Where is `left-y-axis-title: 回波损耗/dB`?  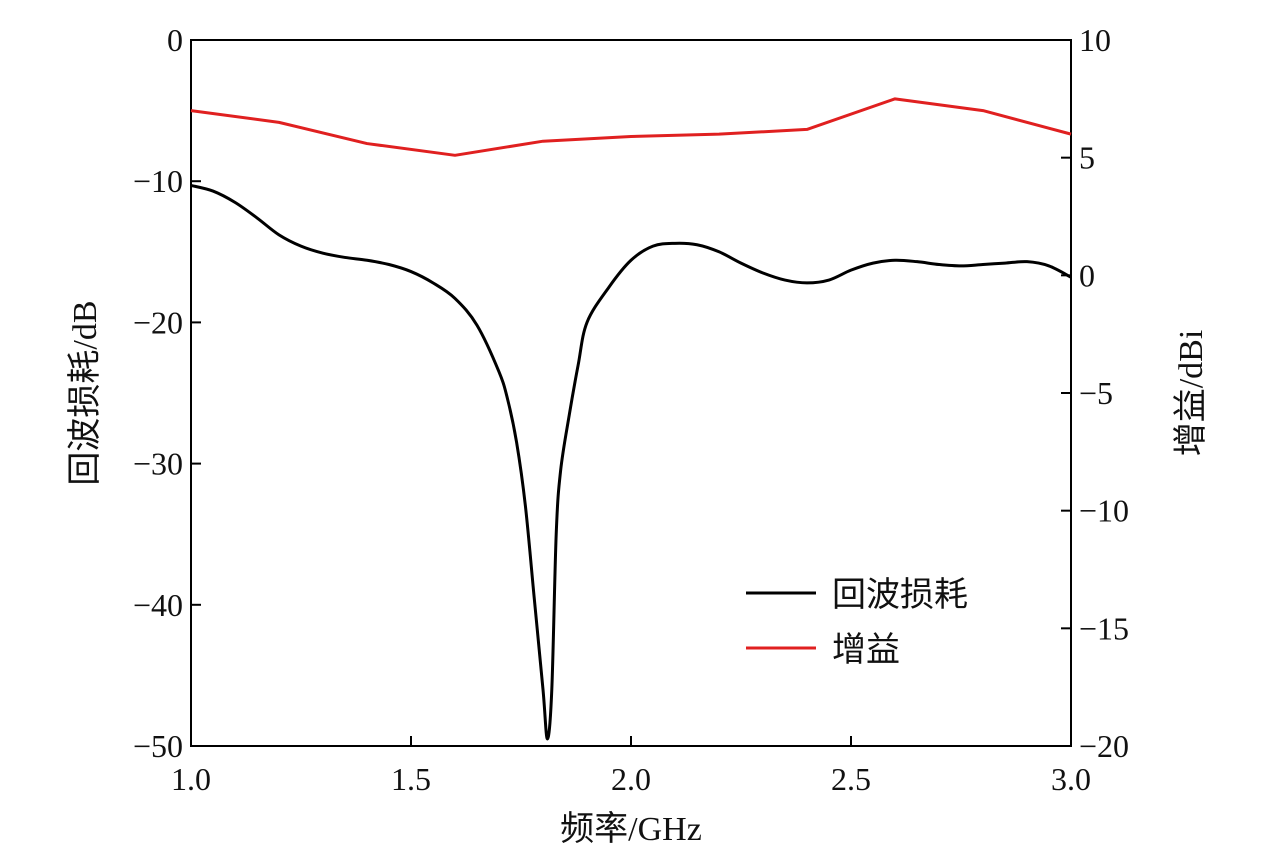
left-y-axis-title: 回波损耗/dB is located at coordinates (85, 392).